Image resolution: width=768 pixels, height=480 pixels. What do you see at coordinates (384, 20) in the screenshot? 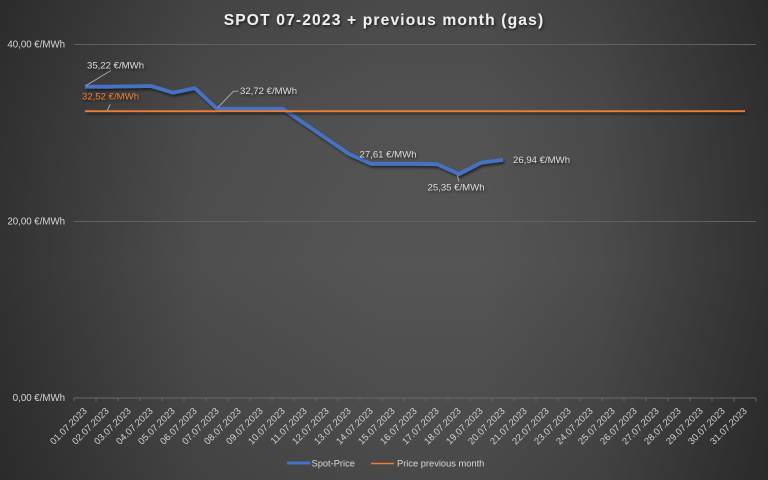
I see `svg-text:SPOT 07-2023 + previous month: SPOT 07-2023 + previous month (gas)` at bounding box center [384, 20].